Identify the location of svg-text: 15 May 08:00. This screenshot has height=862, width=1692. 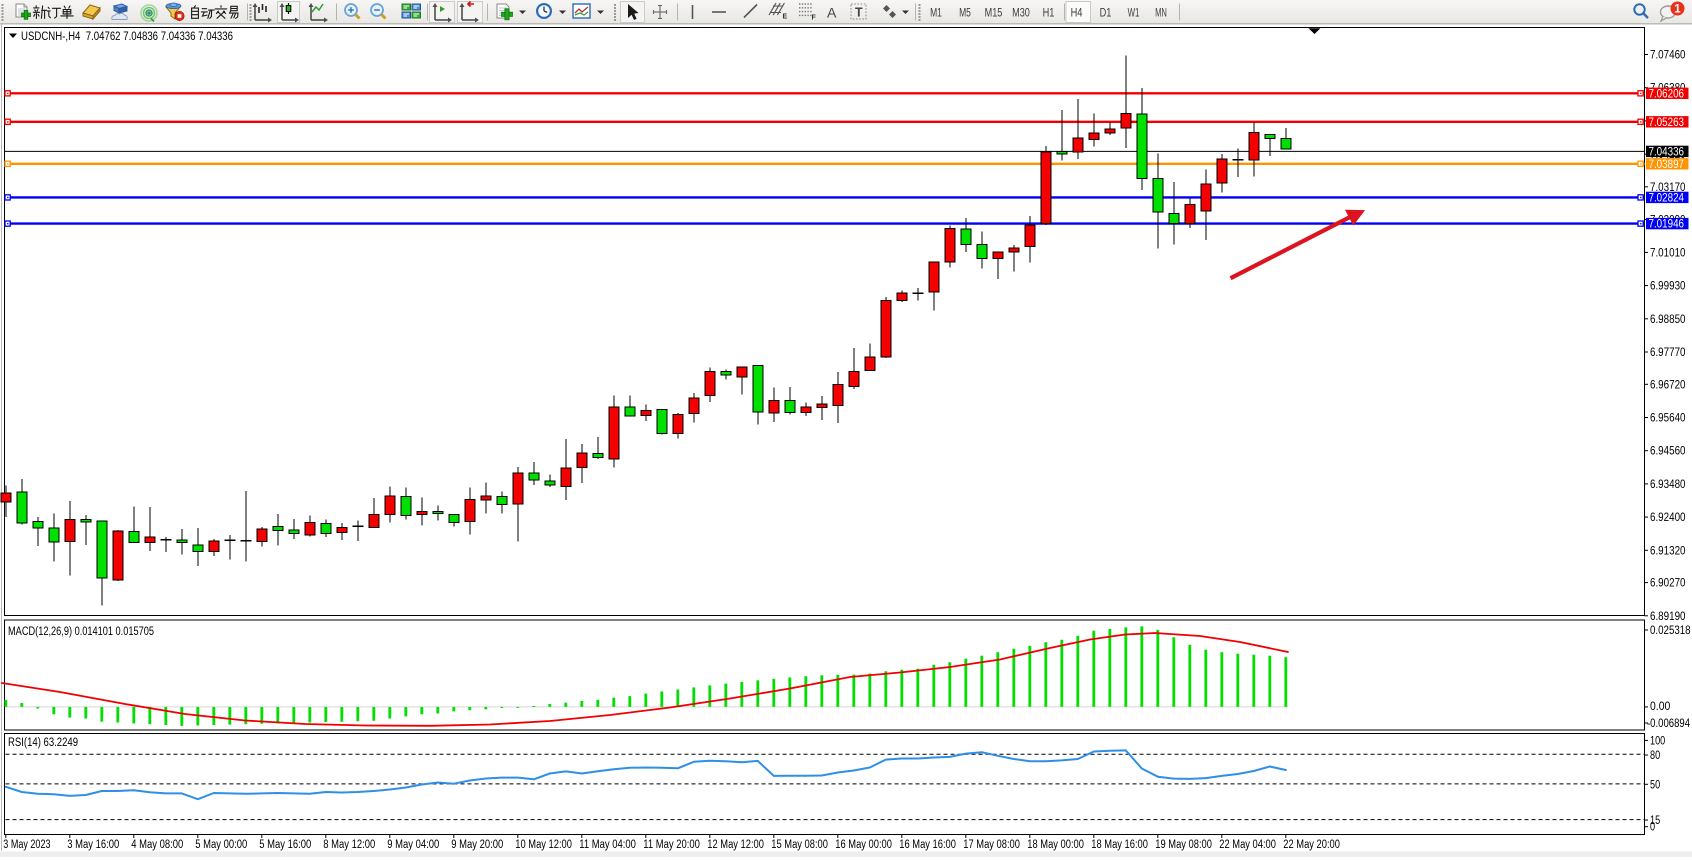
(799, 845).